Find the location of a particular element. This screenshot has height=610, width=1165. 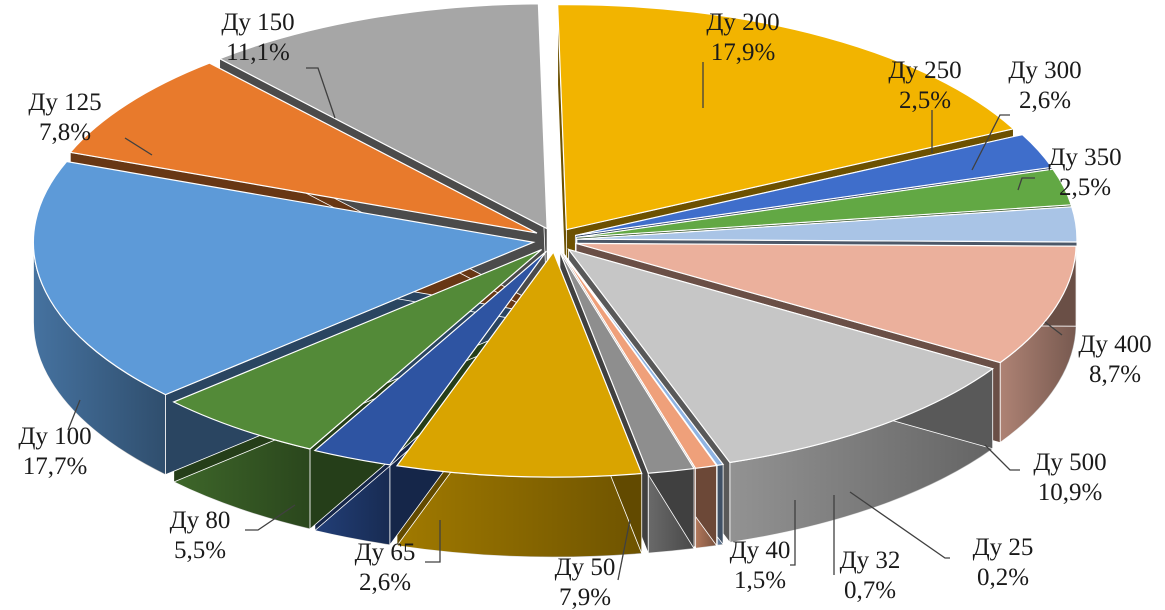

slice-label: Ду 50 is located at coordinates (585, 567).